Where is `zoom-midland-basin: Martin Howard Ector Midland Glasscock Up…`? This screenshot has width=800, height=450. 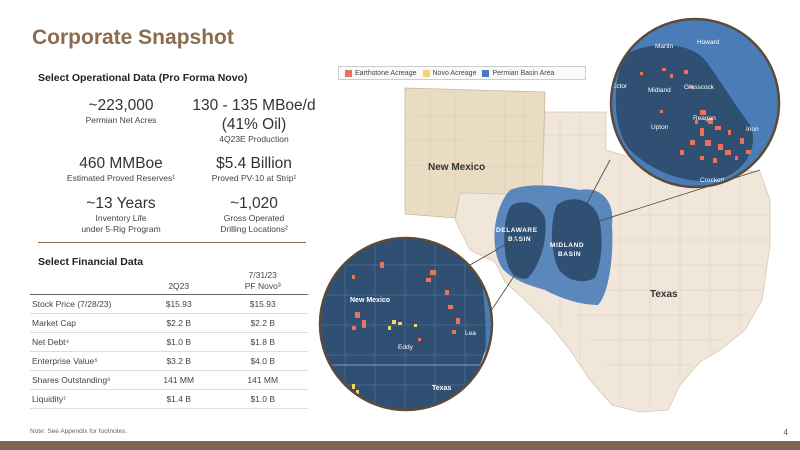
zoom-midland-basin: Martin Howard Ector Midland Glasscock Up… is located at coordinates (695, 103).